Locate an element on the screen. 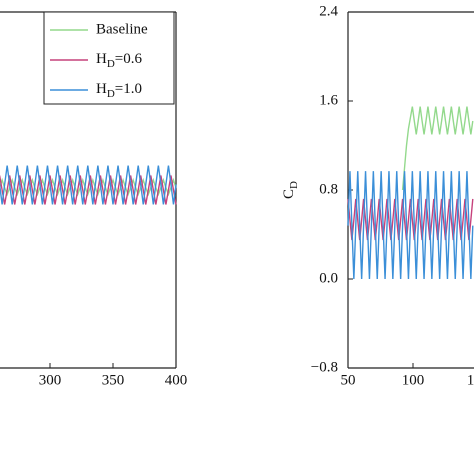  legend-box is located at coordinates (109, 58).